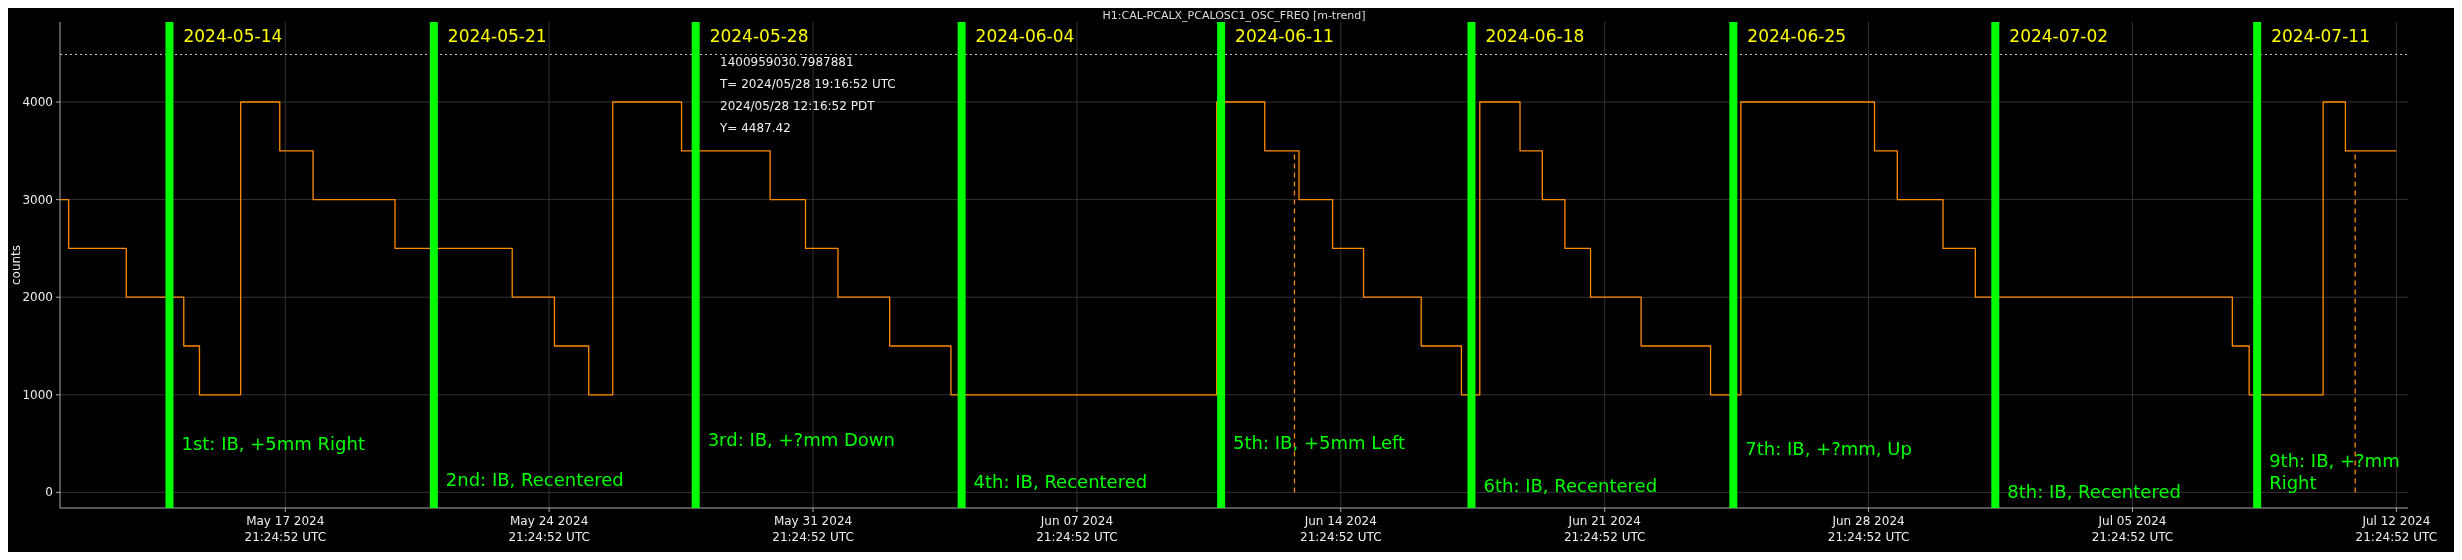  I want to click on annotation: 2nd: IB, Recentered, so click(534, 479).